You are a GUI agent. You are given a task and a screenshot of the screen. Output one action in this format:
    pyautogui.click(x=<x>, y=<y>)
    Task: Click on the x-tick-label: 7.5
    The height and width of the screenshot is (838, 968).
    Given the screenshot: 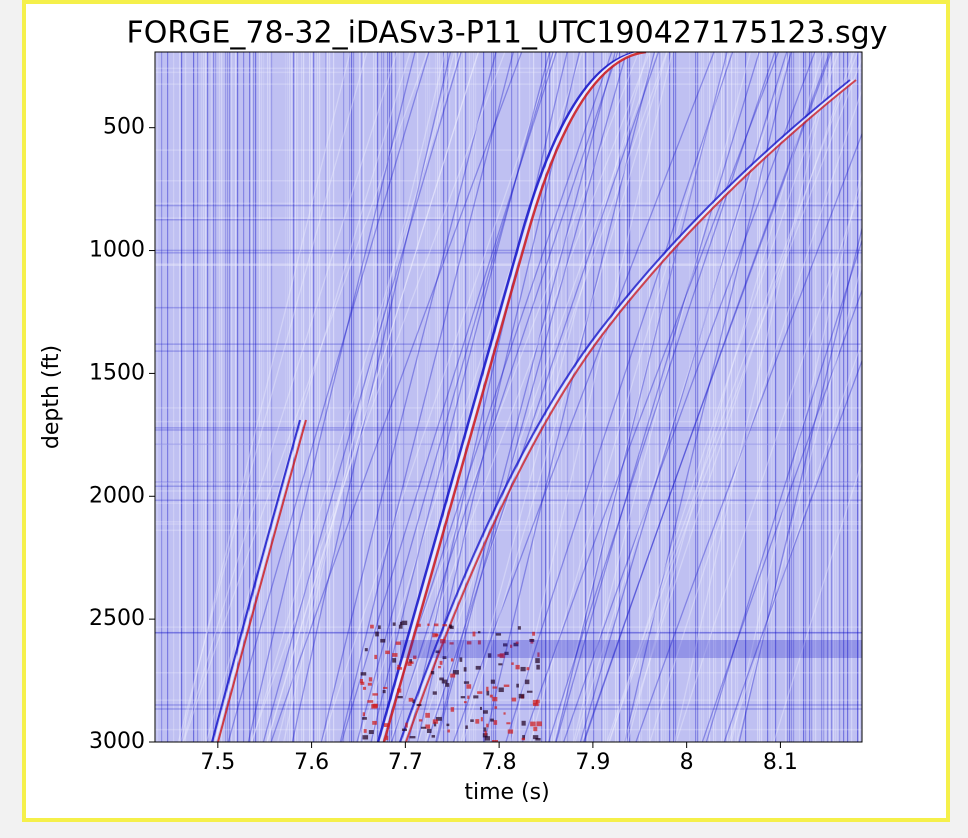 What is the action you would take?
    pyautogui.click(x=217, y=762)
    